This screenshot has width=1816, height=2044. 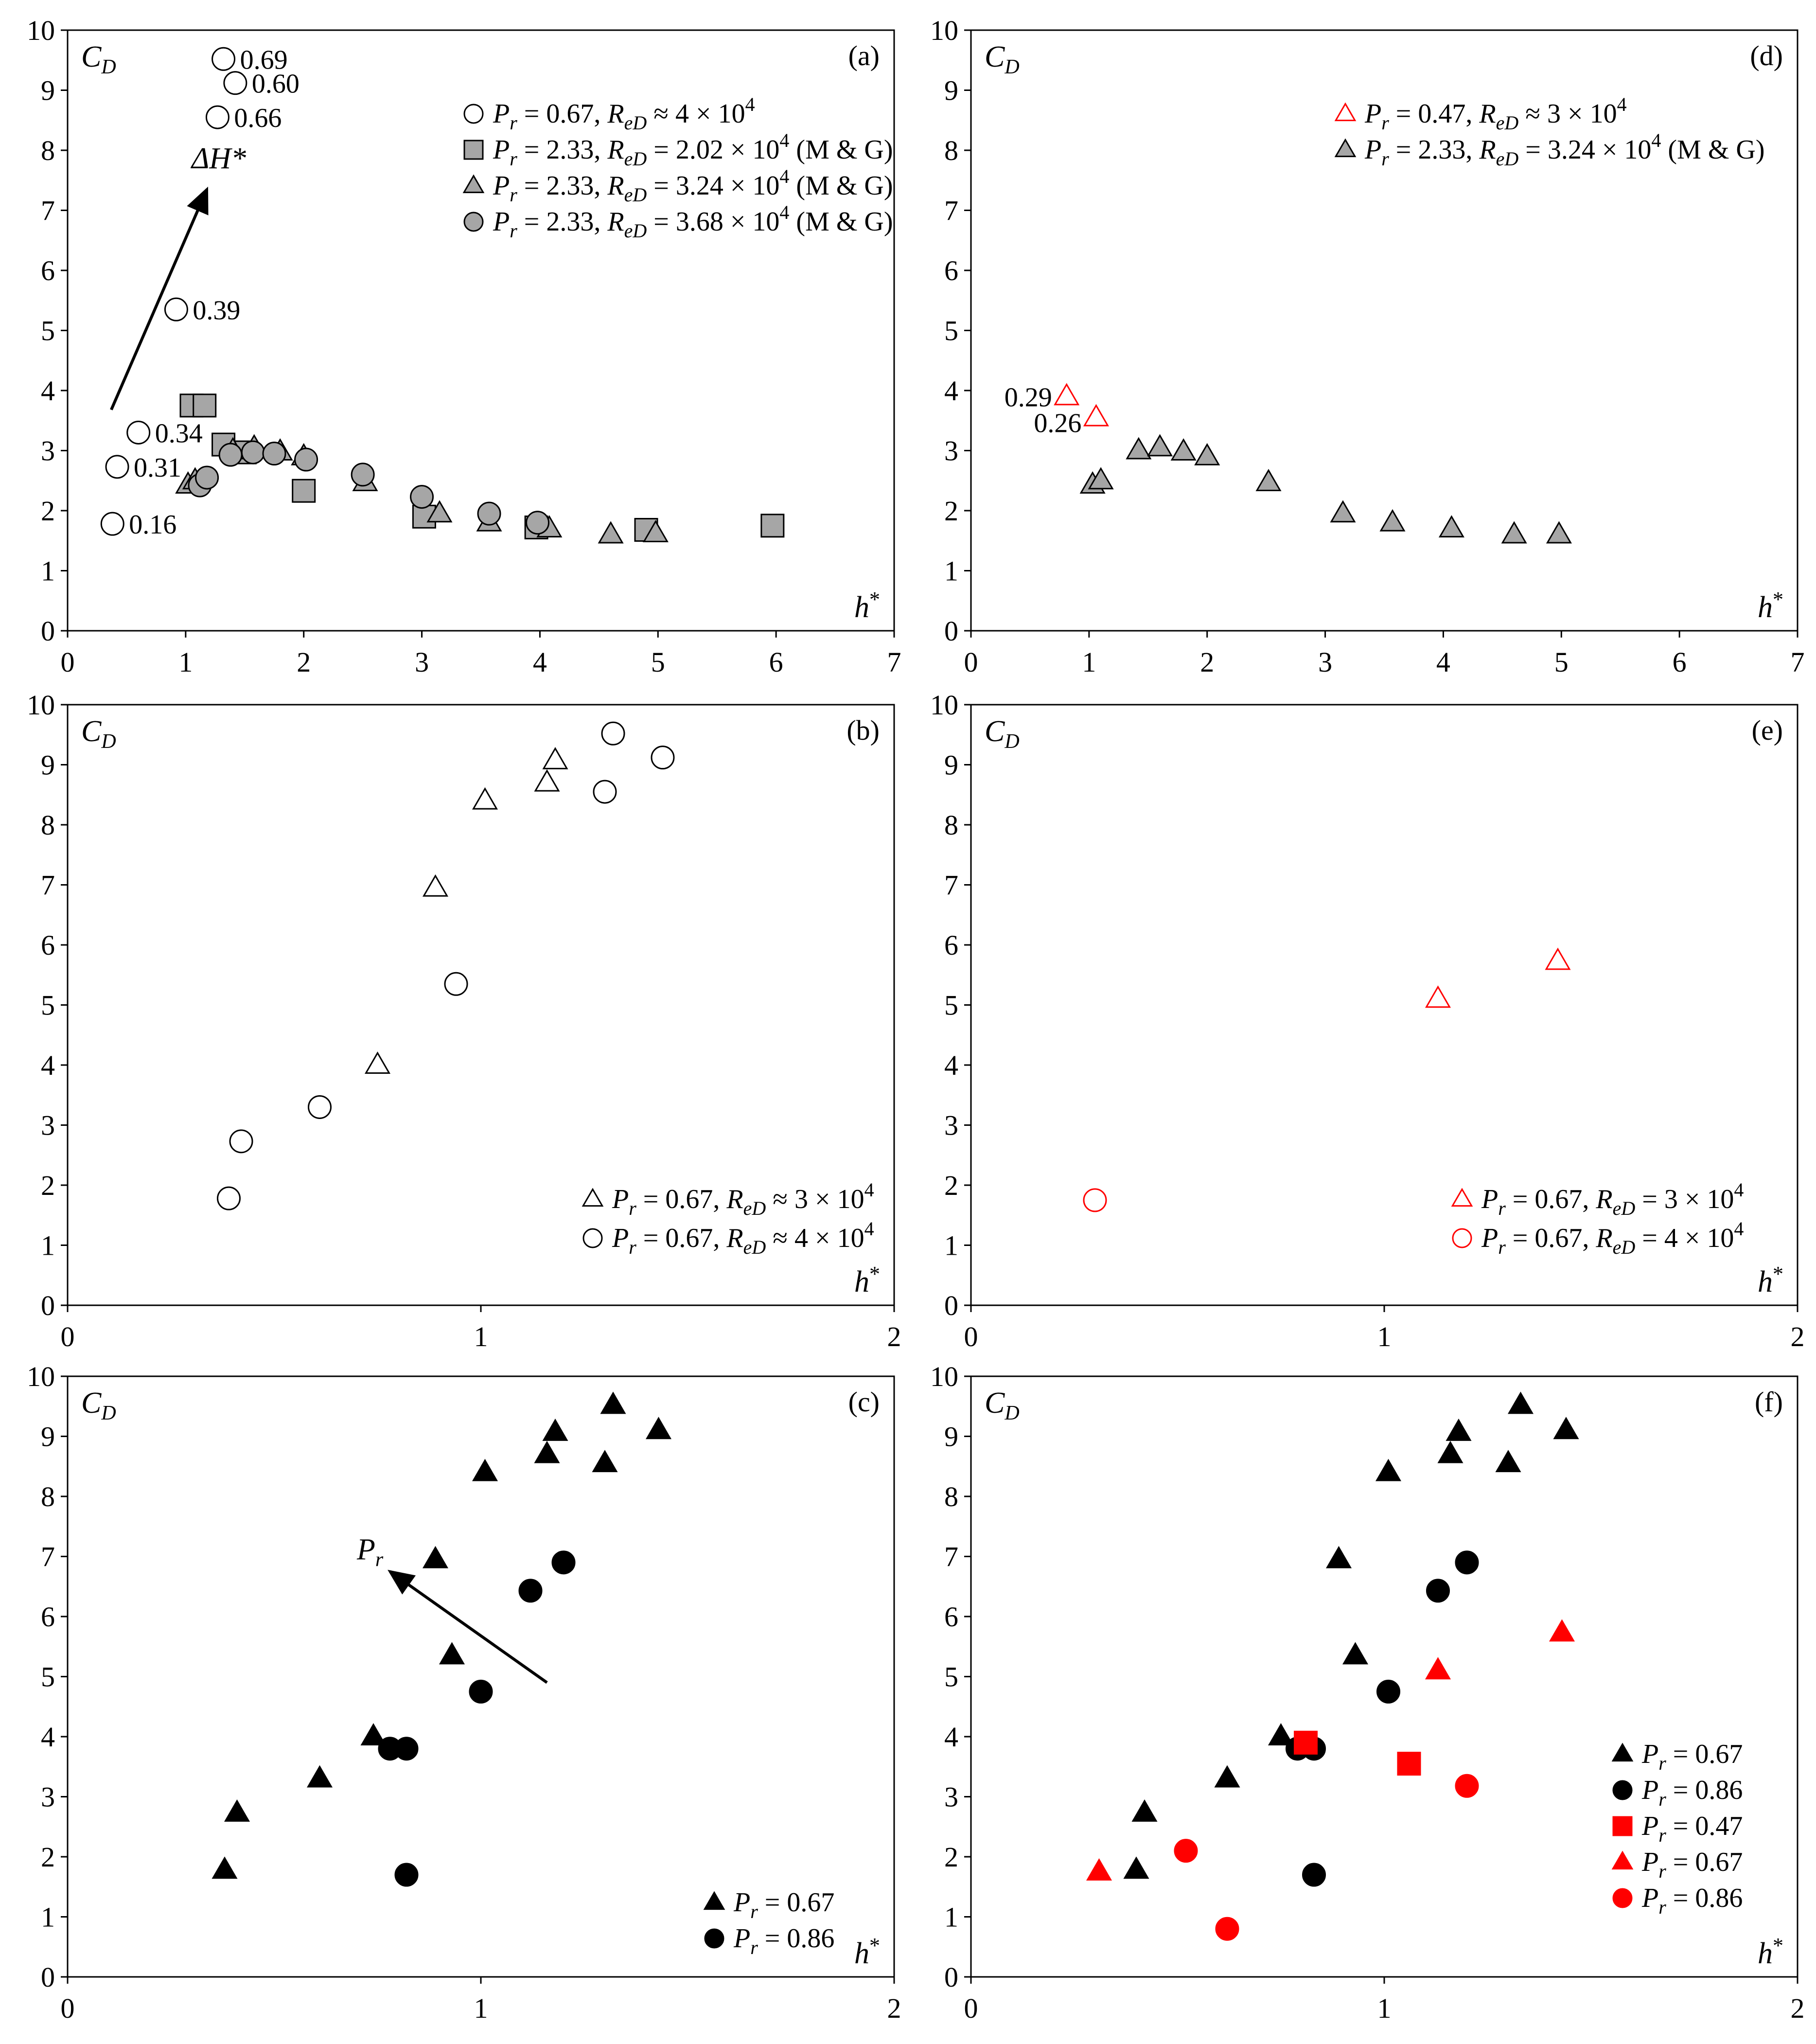 I want to click on panel-label: (d), so click(x=1766, y=56).